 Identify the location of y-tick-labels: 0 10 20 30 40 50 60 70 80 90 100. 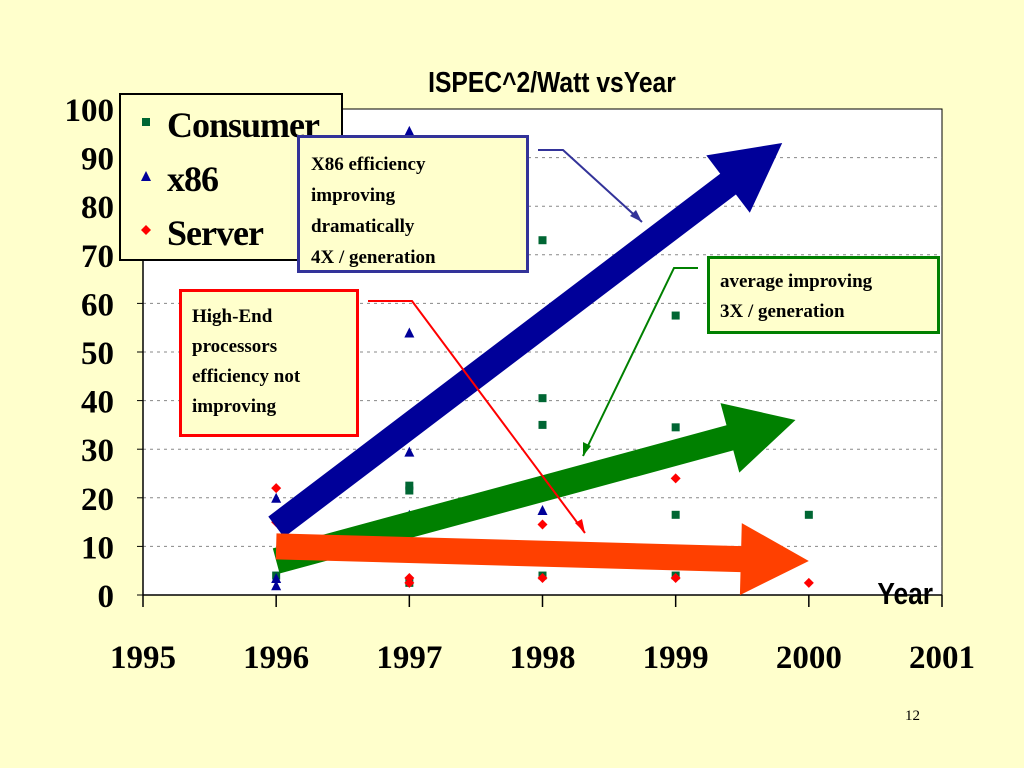
(104, 354).